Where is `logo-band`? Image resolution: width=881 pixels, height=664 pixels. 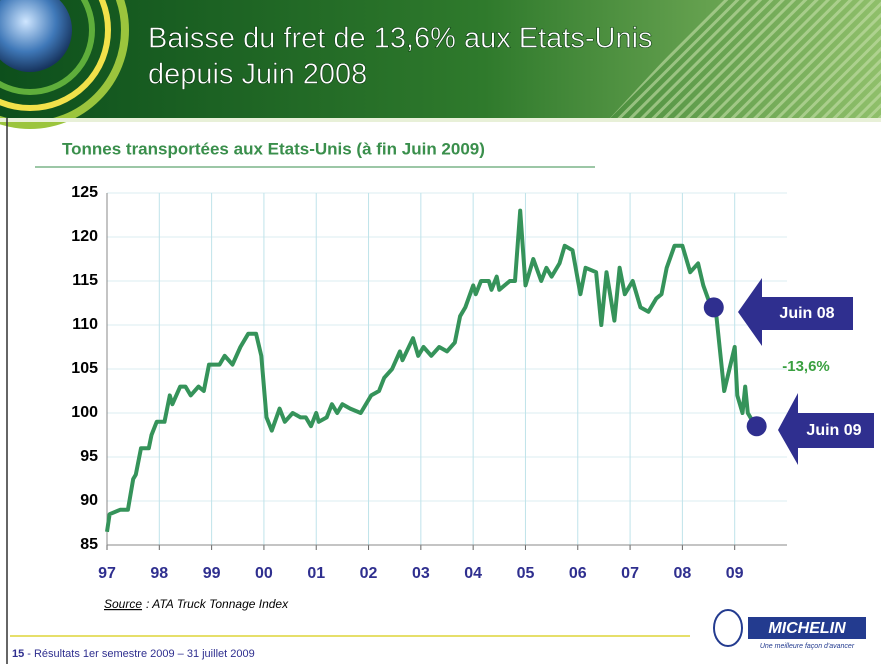
logo-band is located at coordinates (807, 628).